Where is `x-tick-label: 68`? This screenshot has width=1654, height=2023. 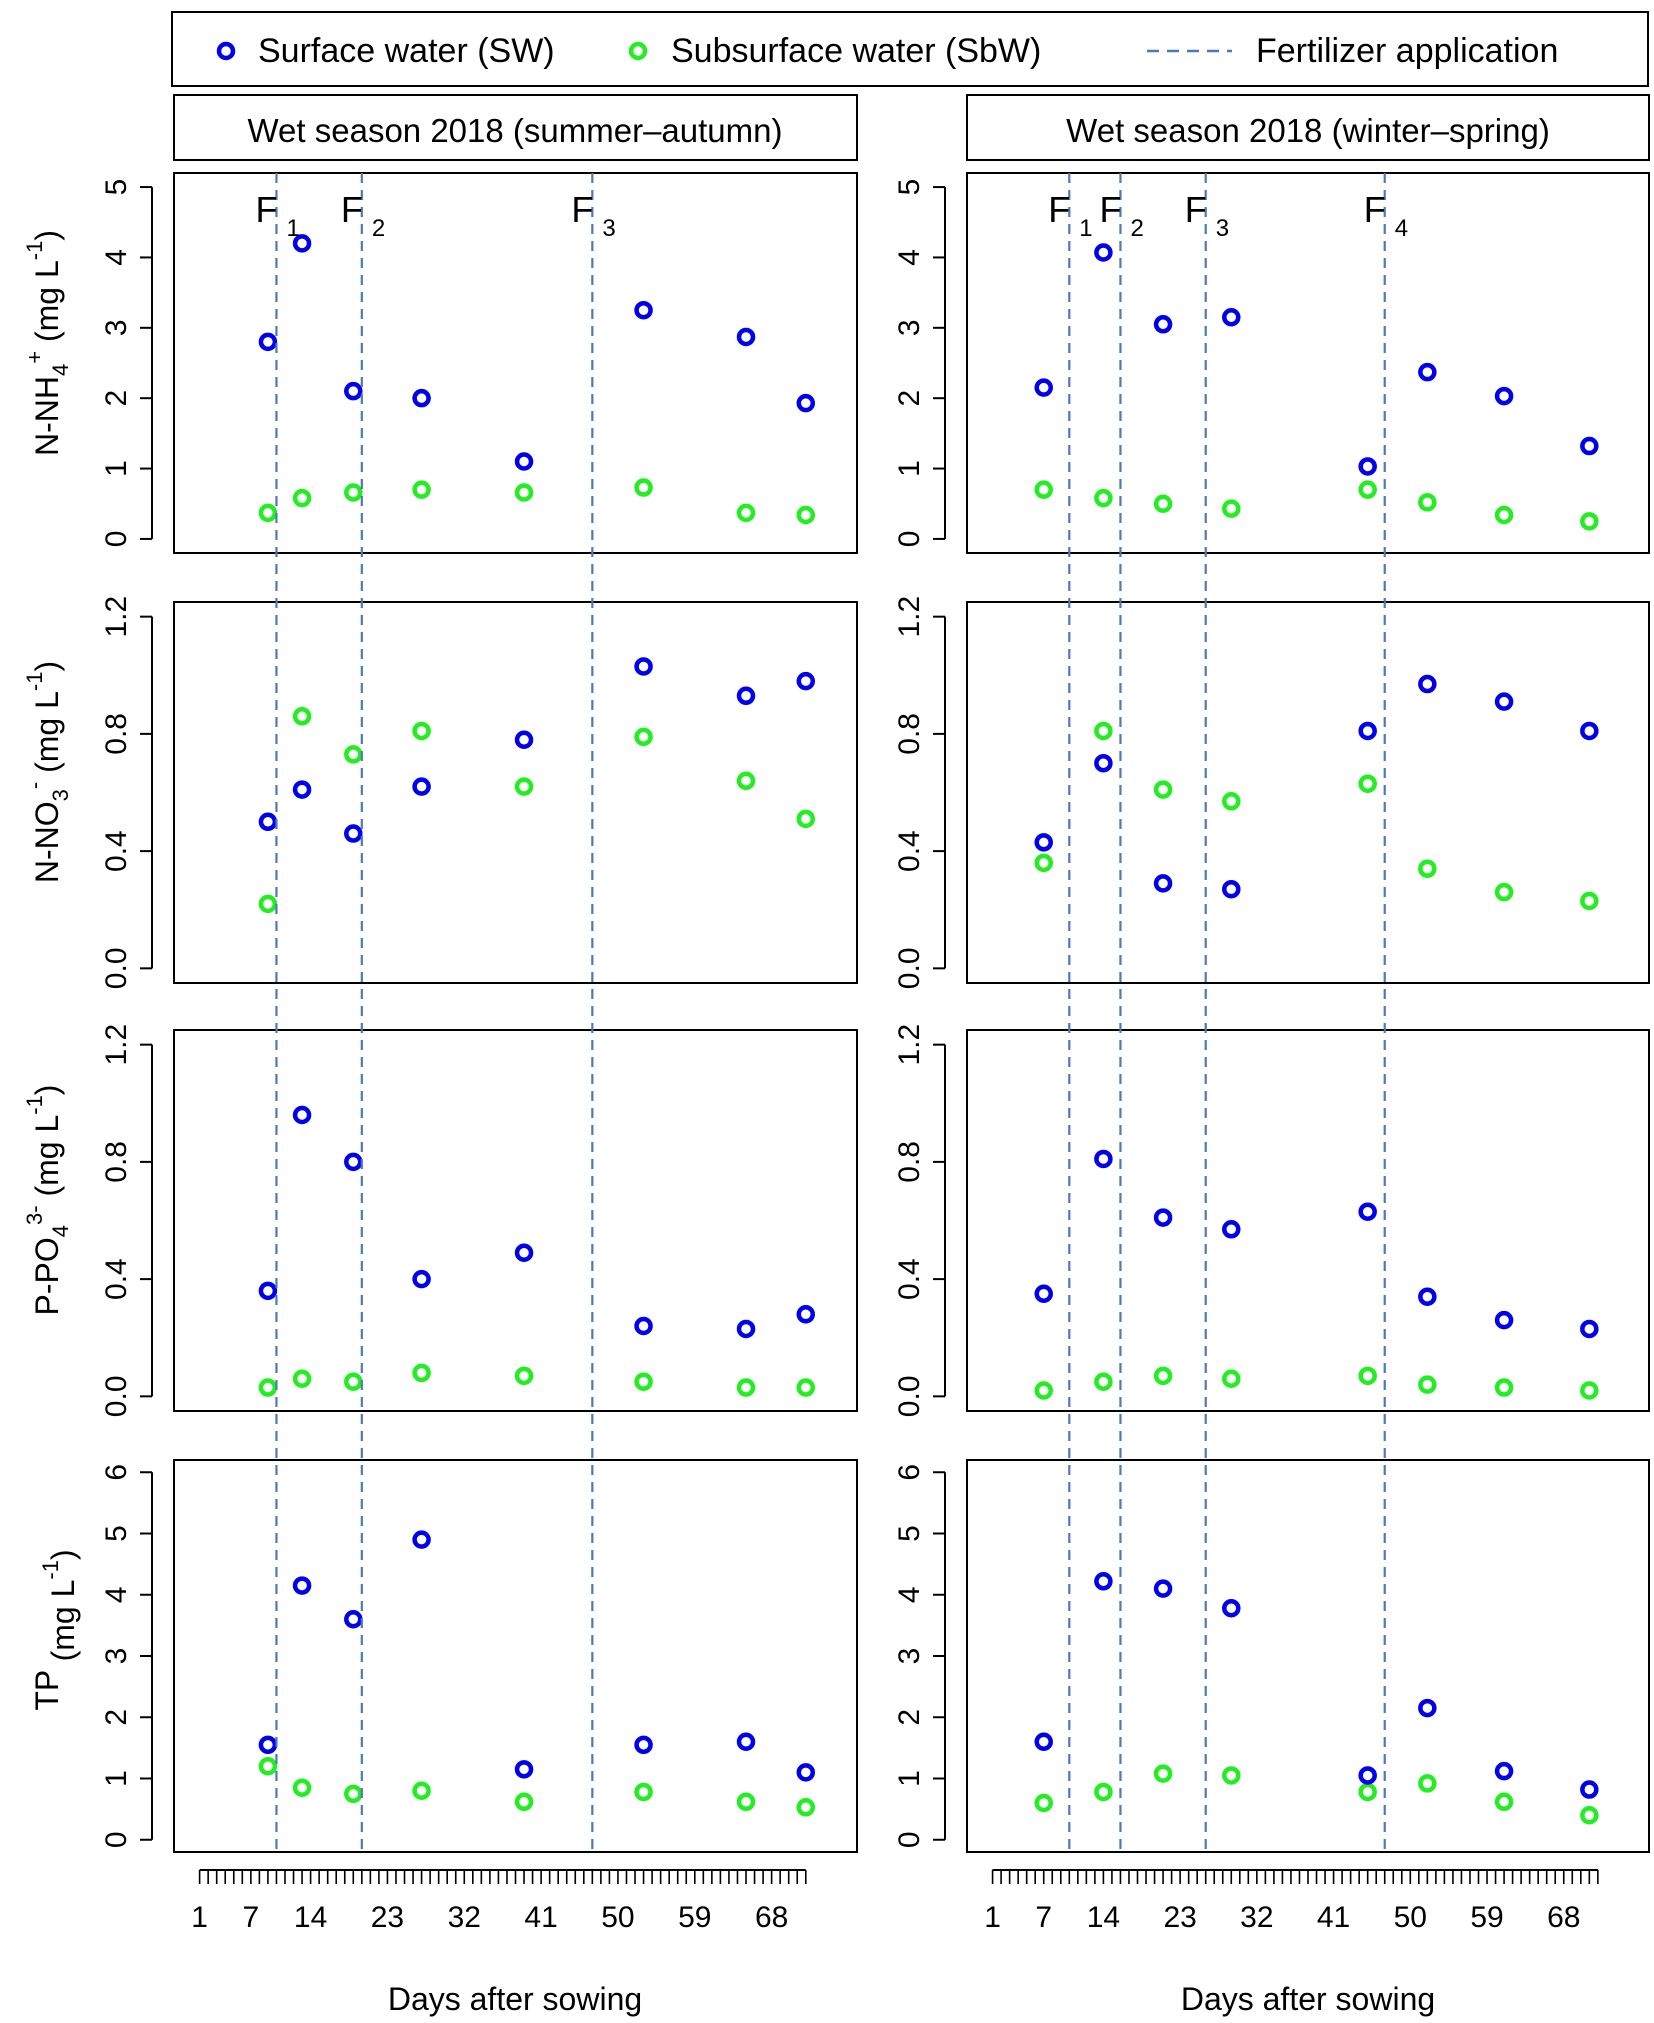 x-tick-label: 68 is located at coordinates (771, 1917).